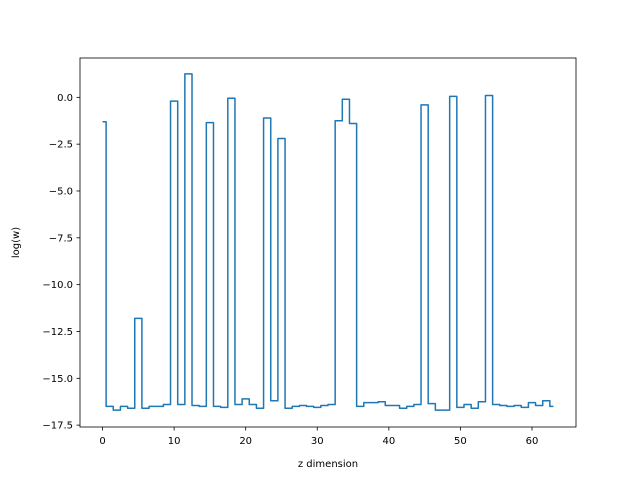 Image resolution: width=640 pixels, height=480 pixels. What do you see at coordinates (174, 441) in the screenshot?
I see `x-tick-label: 10` at bounding box center [174, 441].